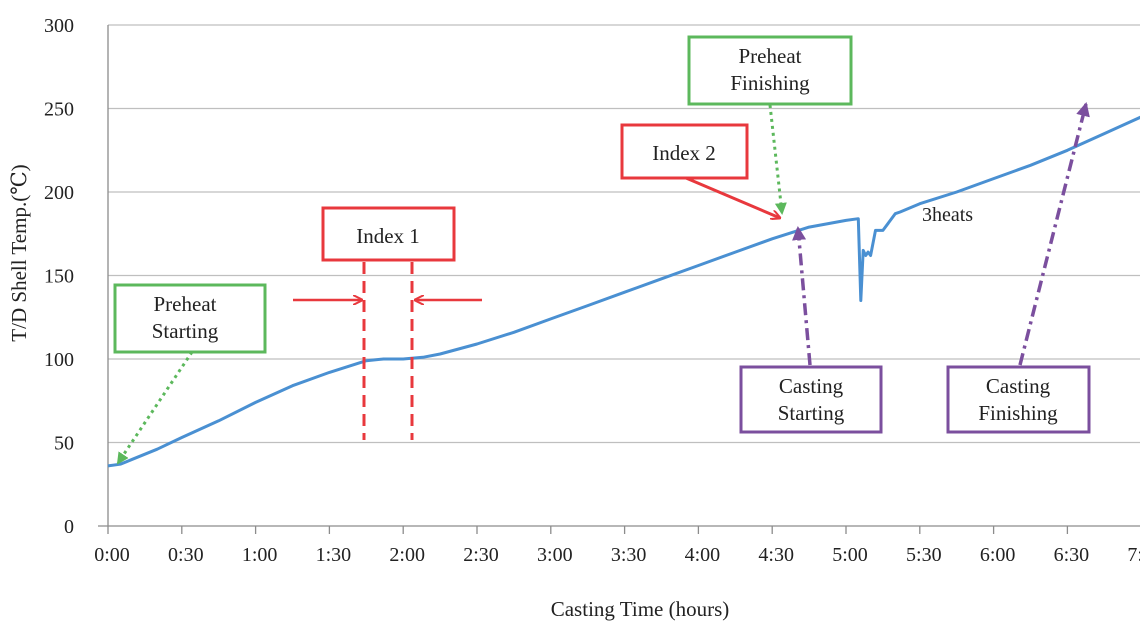  What do you see at coordinates (260, 555) in the screenshot?
I see `x-tick-label: 1:00` at bounding box center [260, 555].